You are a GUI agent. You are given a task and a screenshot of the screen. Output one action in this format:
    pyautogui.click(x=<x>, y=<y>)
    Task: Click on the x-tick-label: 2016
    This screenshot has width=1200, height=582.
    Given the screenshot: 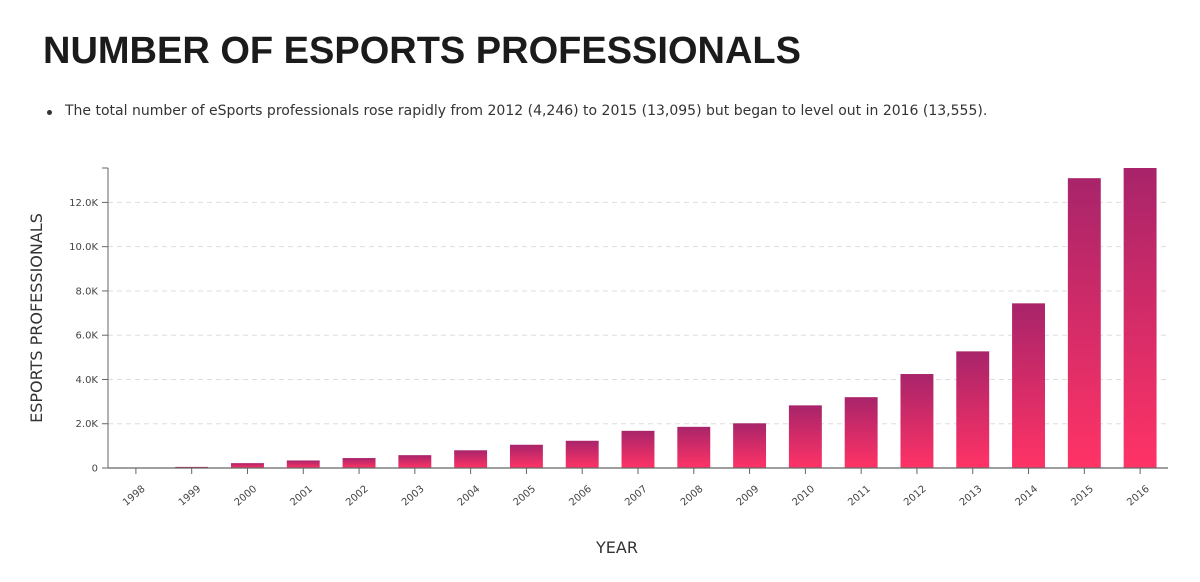 What is the action you would take?
    pyautogui.click(x=1138, y=496)
    